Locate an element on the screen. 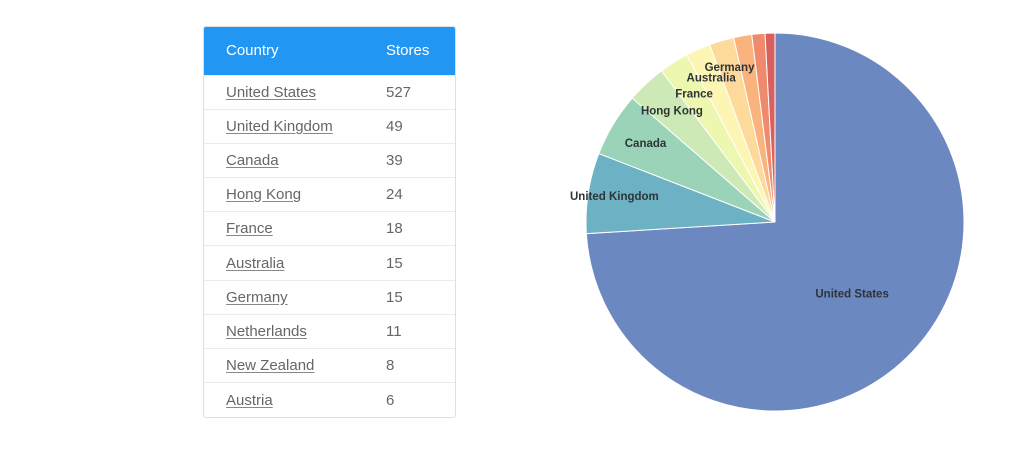 This screenshot has width=1024, height=451. country-link: Austria is located at coordinates (249, 400).